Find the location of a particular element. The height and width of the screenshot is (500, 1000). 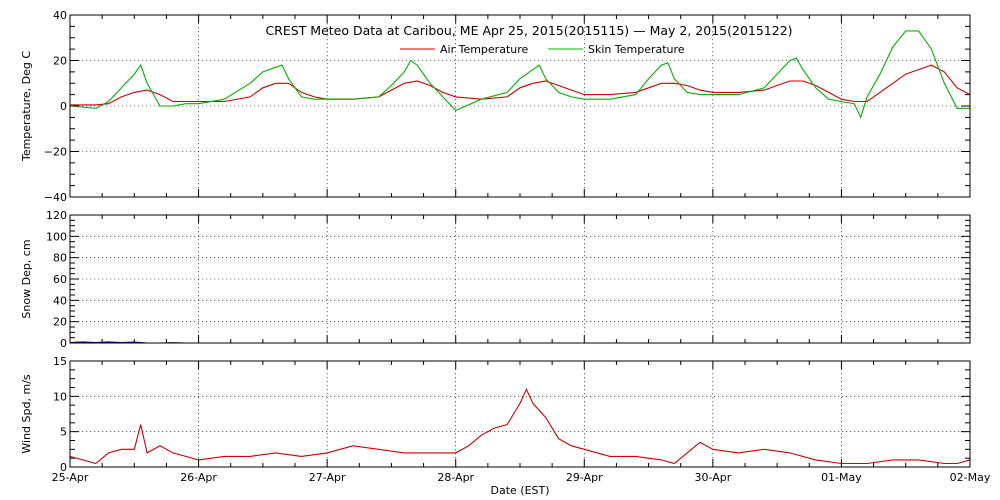

series-line-panel2 is located at coordinates (520, 426).